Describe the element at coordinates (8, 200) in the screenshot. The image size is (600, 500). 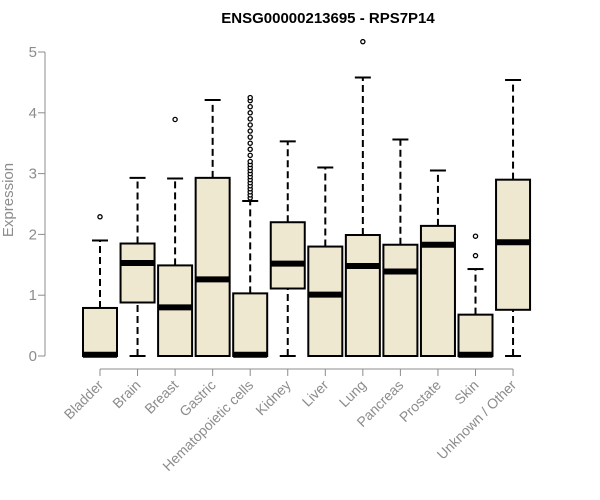
I see `y-axis-label: Expression` at that location.